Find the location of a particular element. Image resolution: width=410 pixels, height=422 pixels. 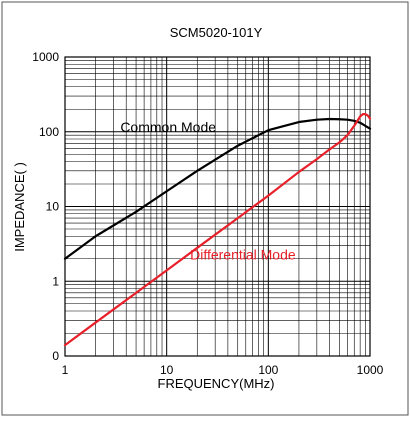

annotation-layer: Common Mode Differential Mode is located at coordinates (208, 191).